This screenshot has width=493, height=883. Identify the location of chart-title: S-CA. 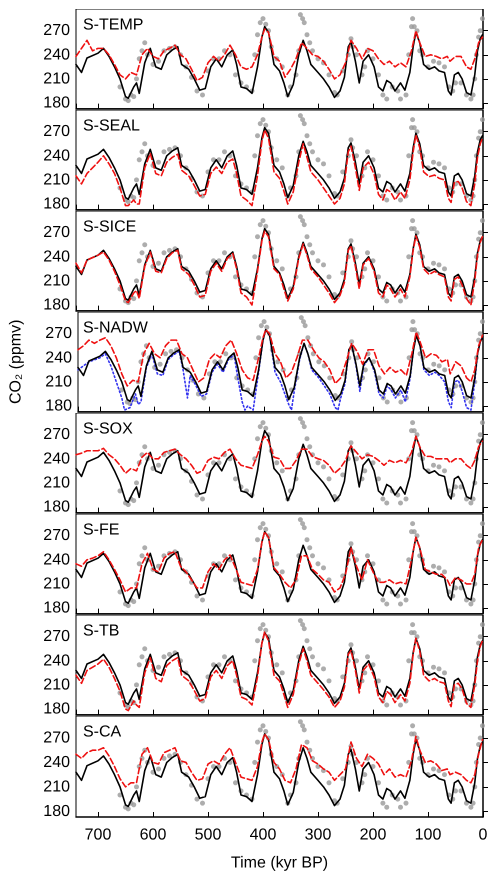
(102, 732).